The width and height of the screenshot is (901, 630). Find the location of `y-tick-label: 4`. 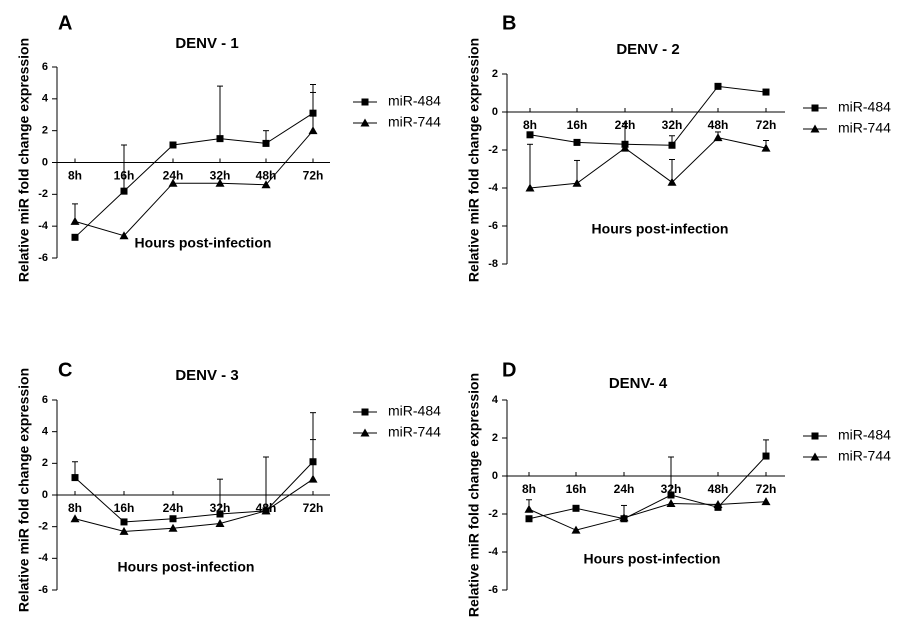

y-tick-label: 4 is located at coordinates (495, 400).